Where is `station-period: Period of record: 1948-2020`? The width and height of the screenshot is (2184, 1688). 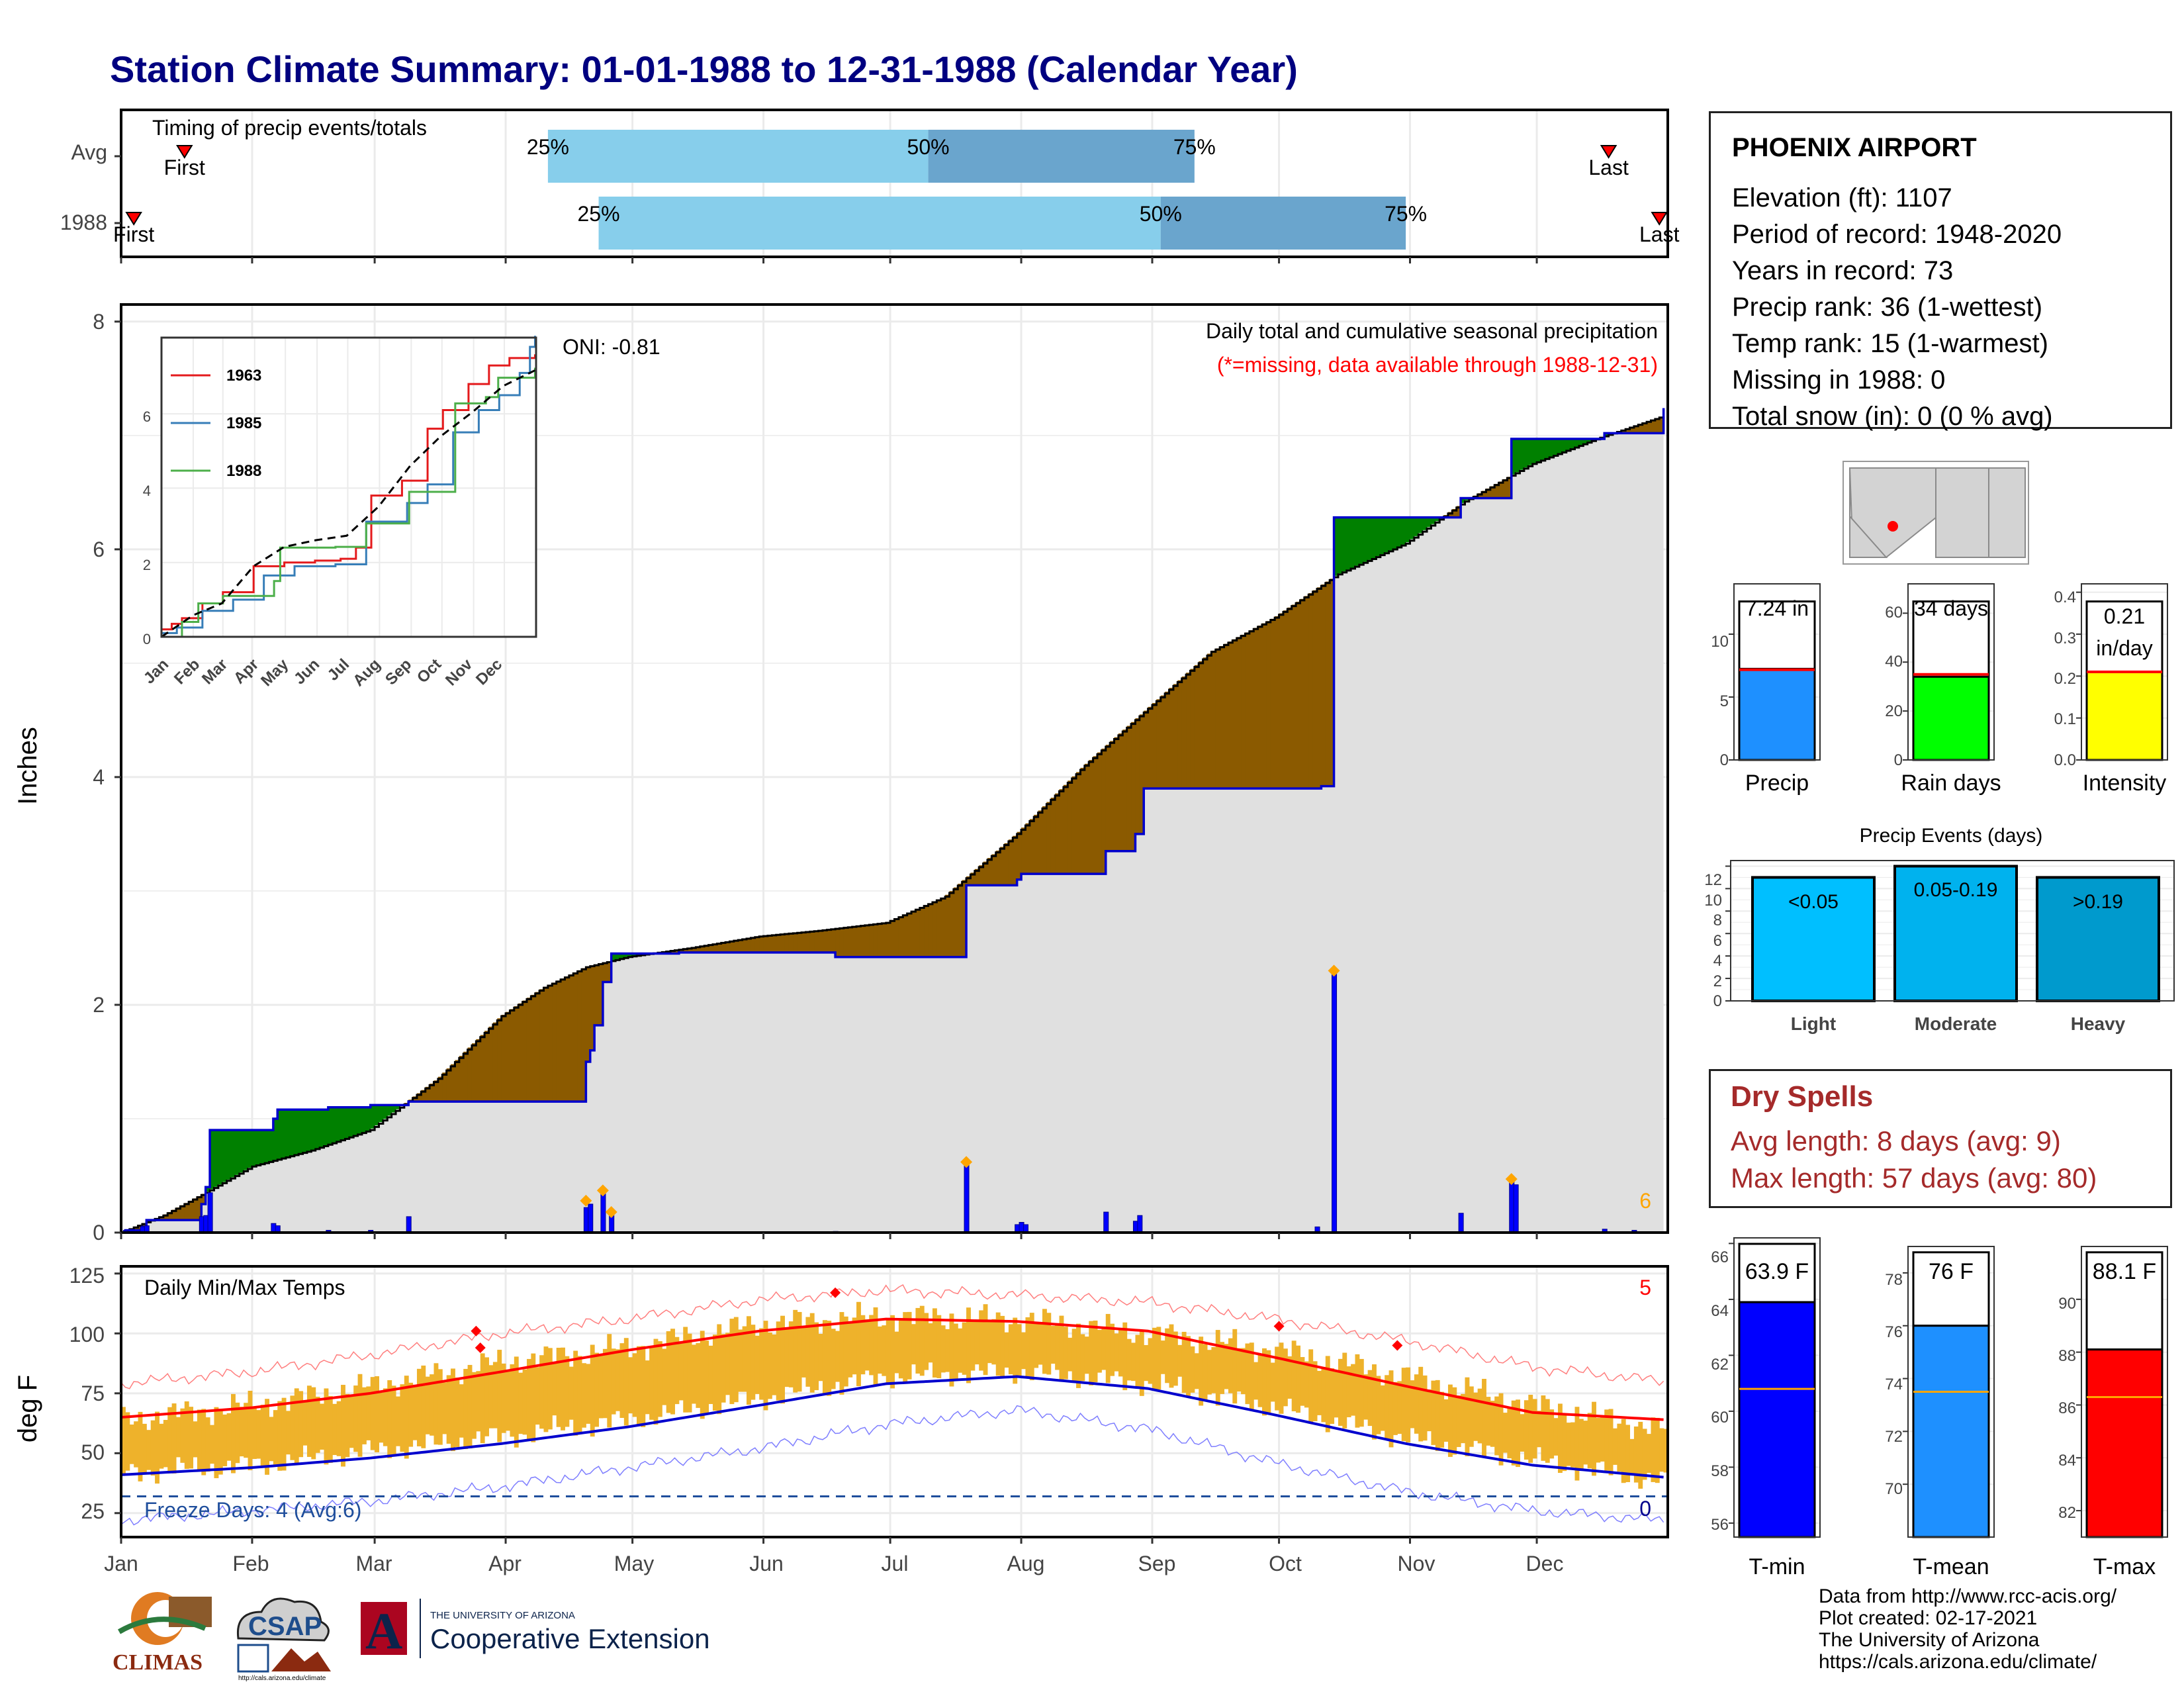 station-period: Period of record: 1948-2020 is located at coordinates (1897, 234).